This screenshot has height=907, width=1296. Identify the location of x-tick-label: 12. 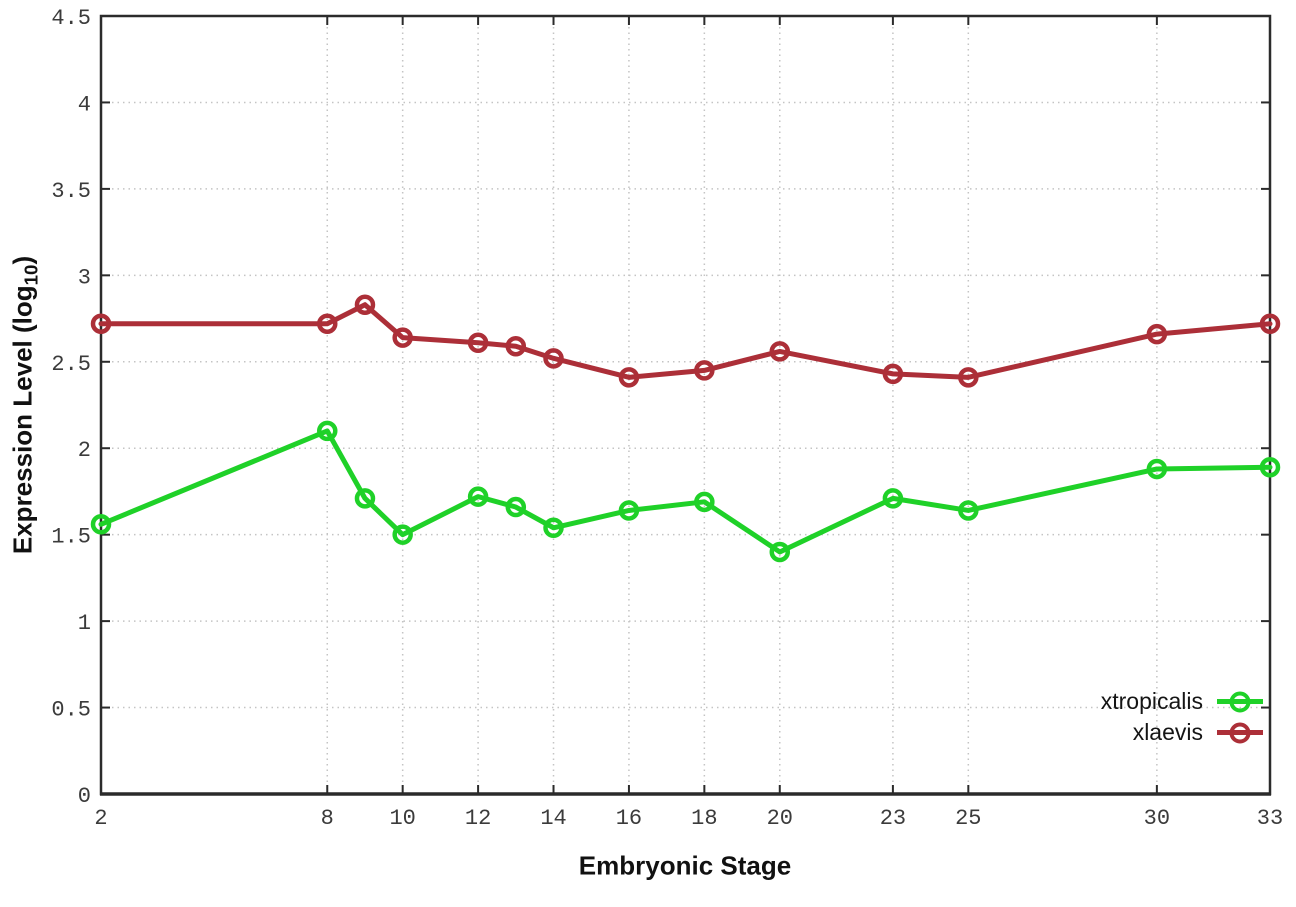
(478, 818).